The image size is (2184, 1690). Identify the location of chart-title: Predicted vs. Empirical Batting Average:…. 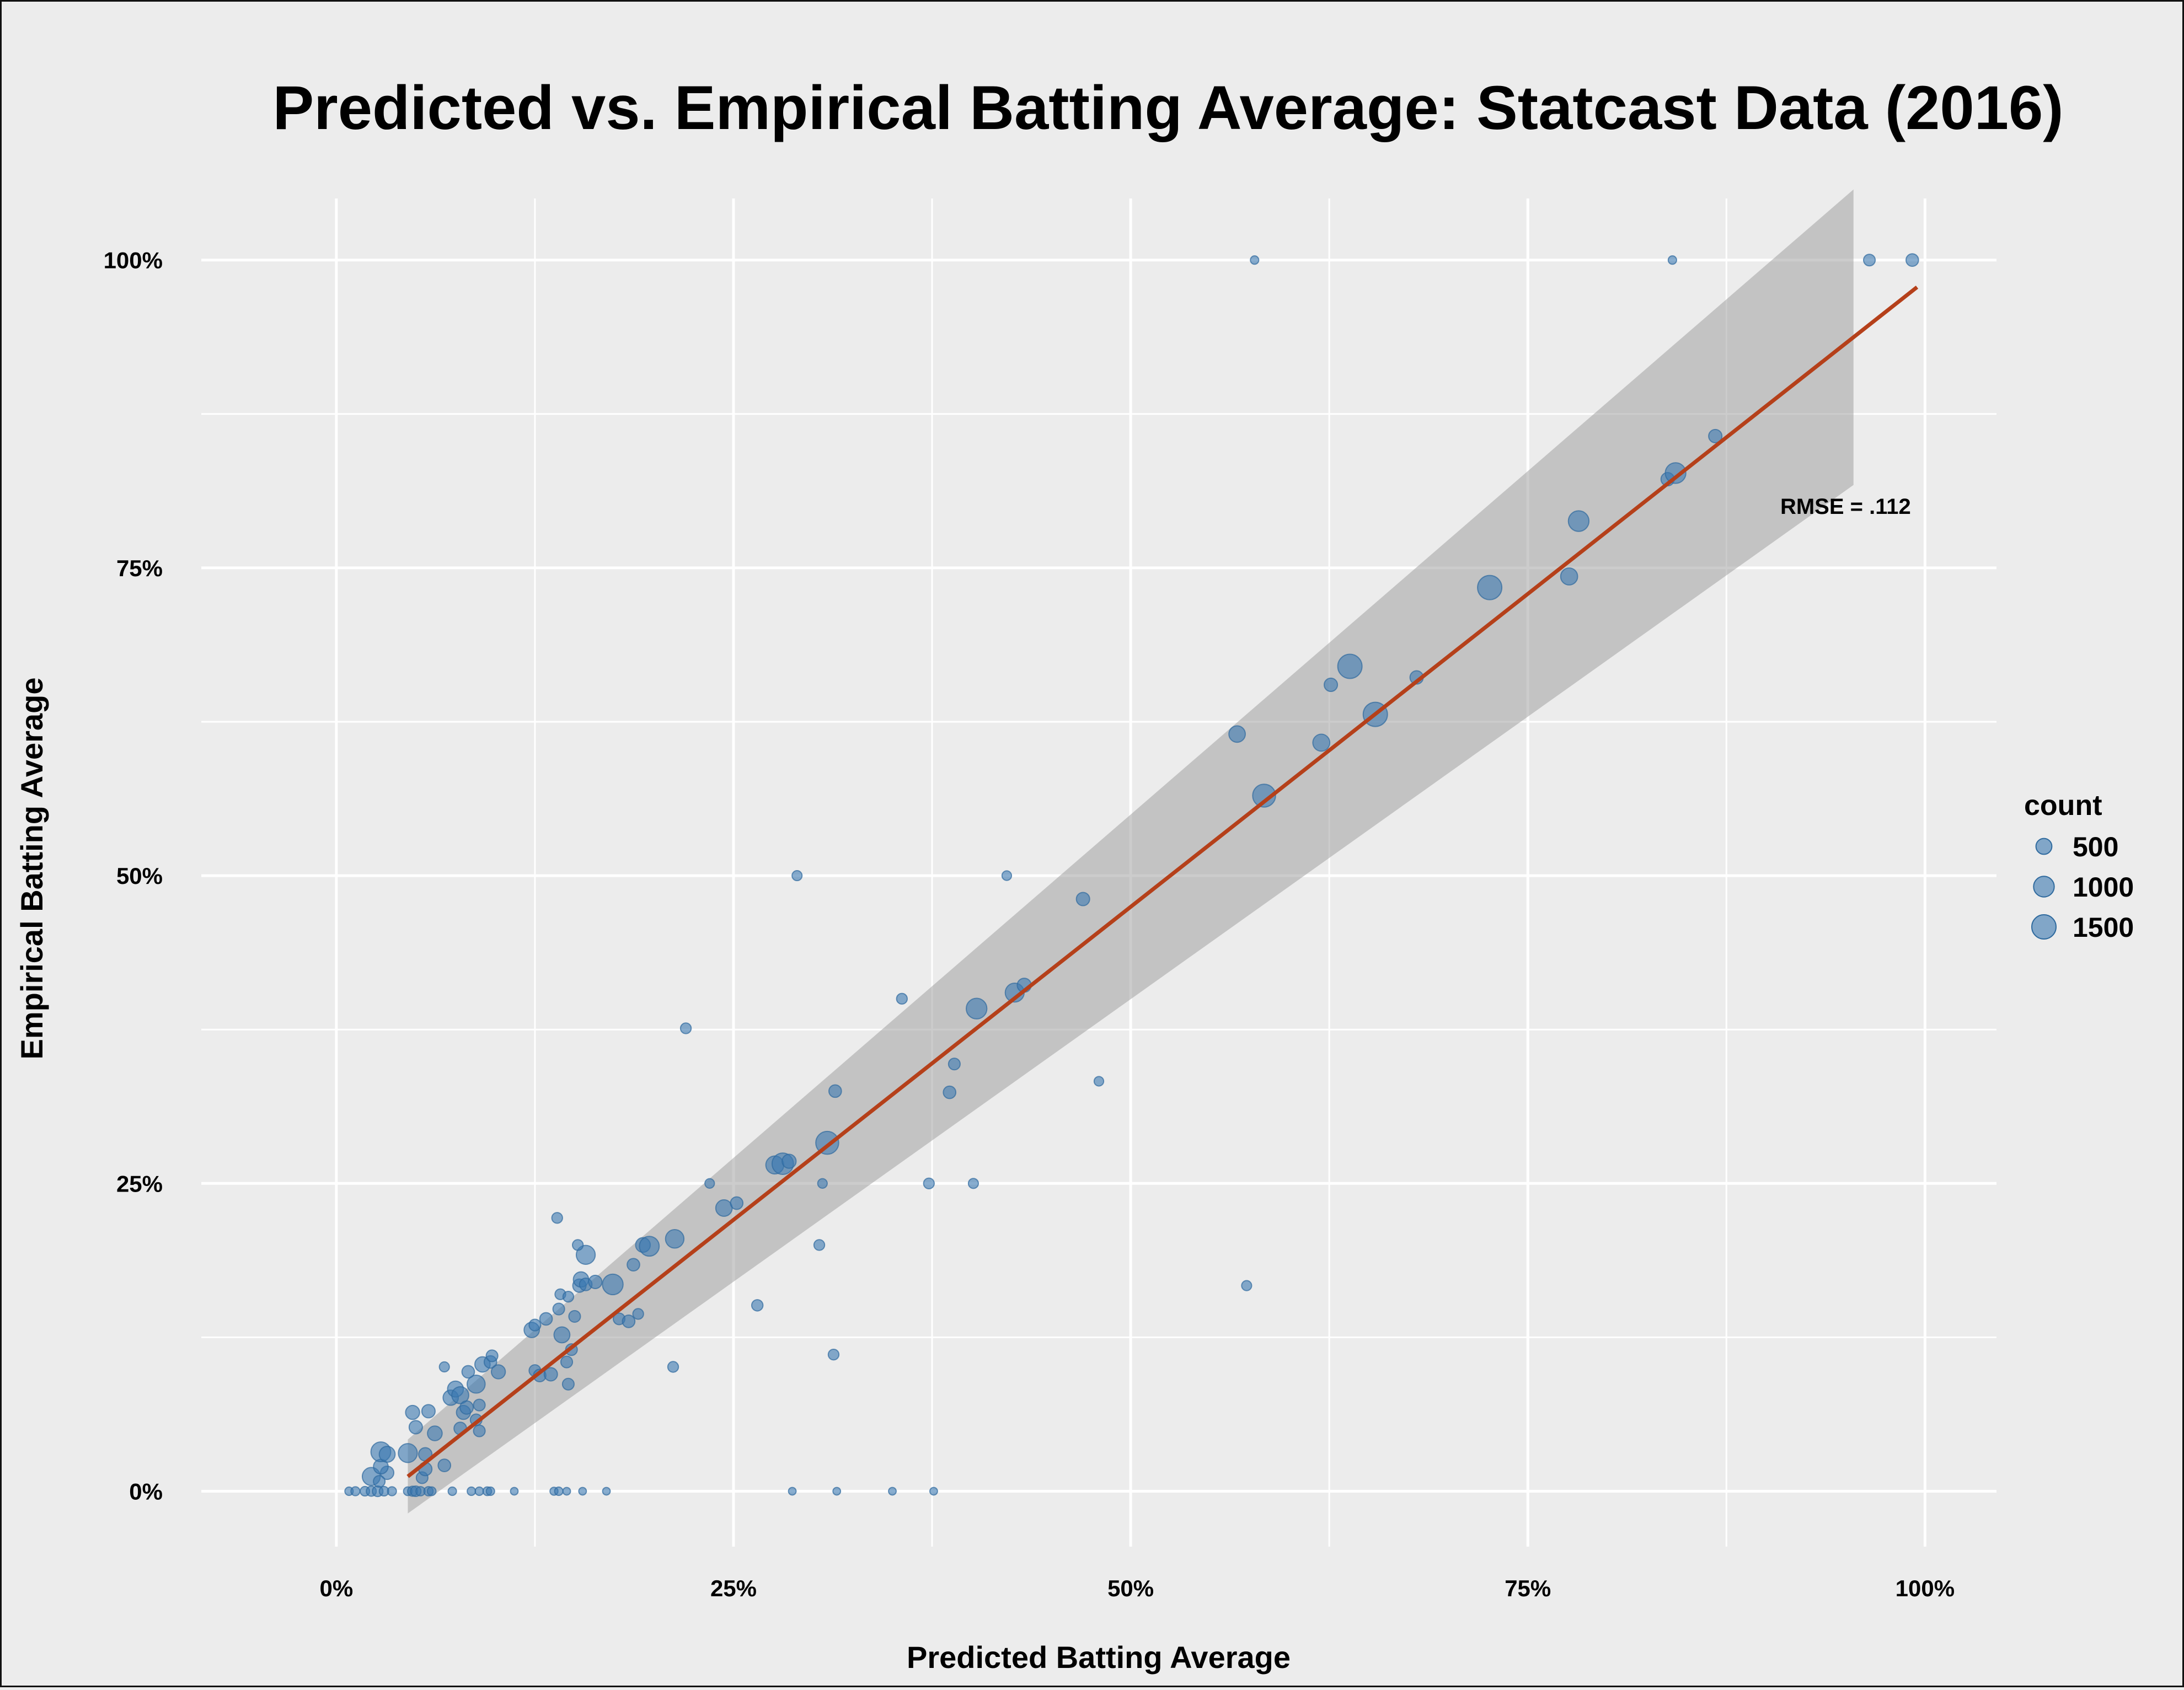
(1167, 108).